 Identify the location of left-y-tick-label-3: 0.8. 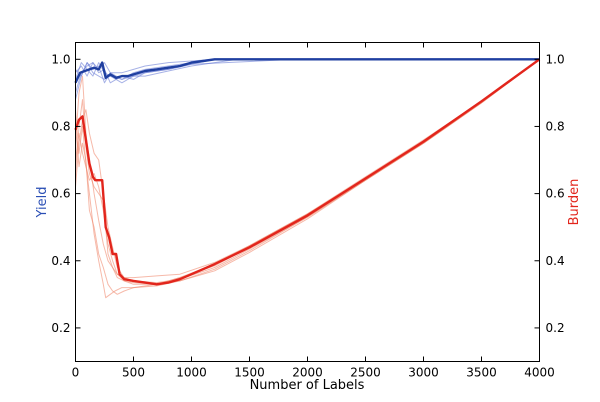
(60, 126).